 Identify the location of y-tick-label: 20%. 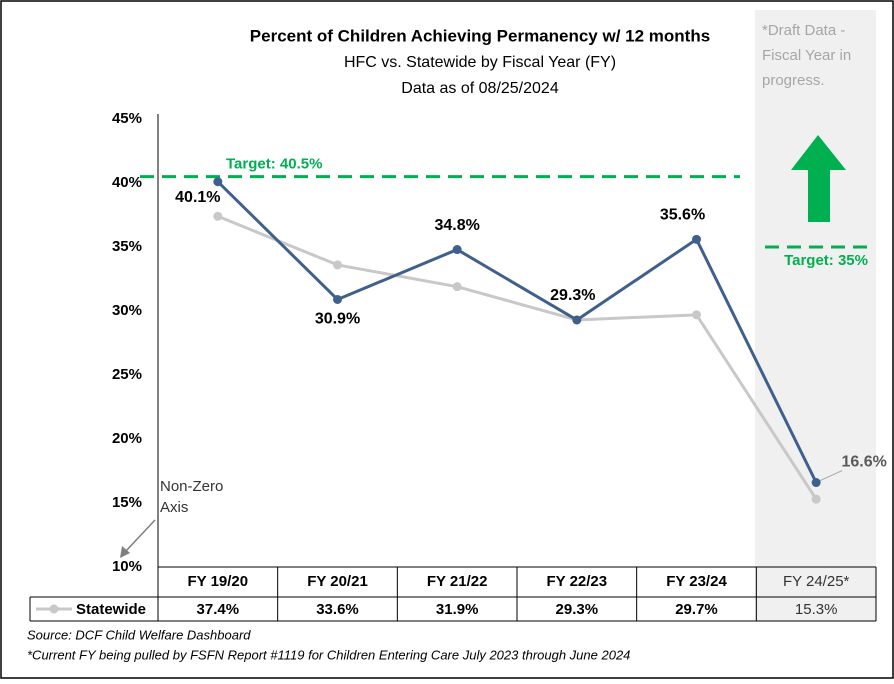
(127, 438).